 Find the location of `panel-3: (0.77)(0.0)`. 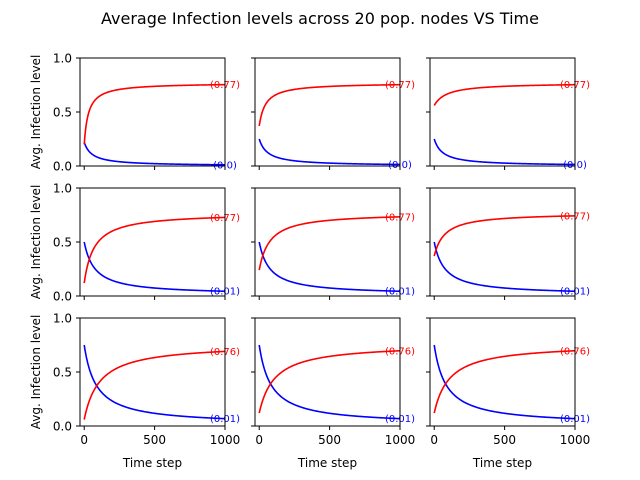

panel-3: (0.77)(0.0) is located at coordinates (508, 114).